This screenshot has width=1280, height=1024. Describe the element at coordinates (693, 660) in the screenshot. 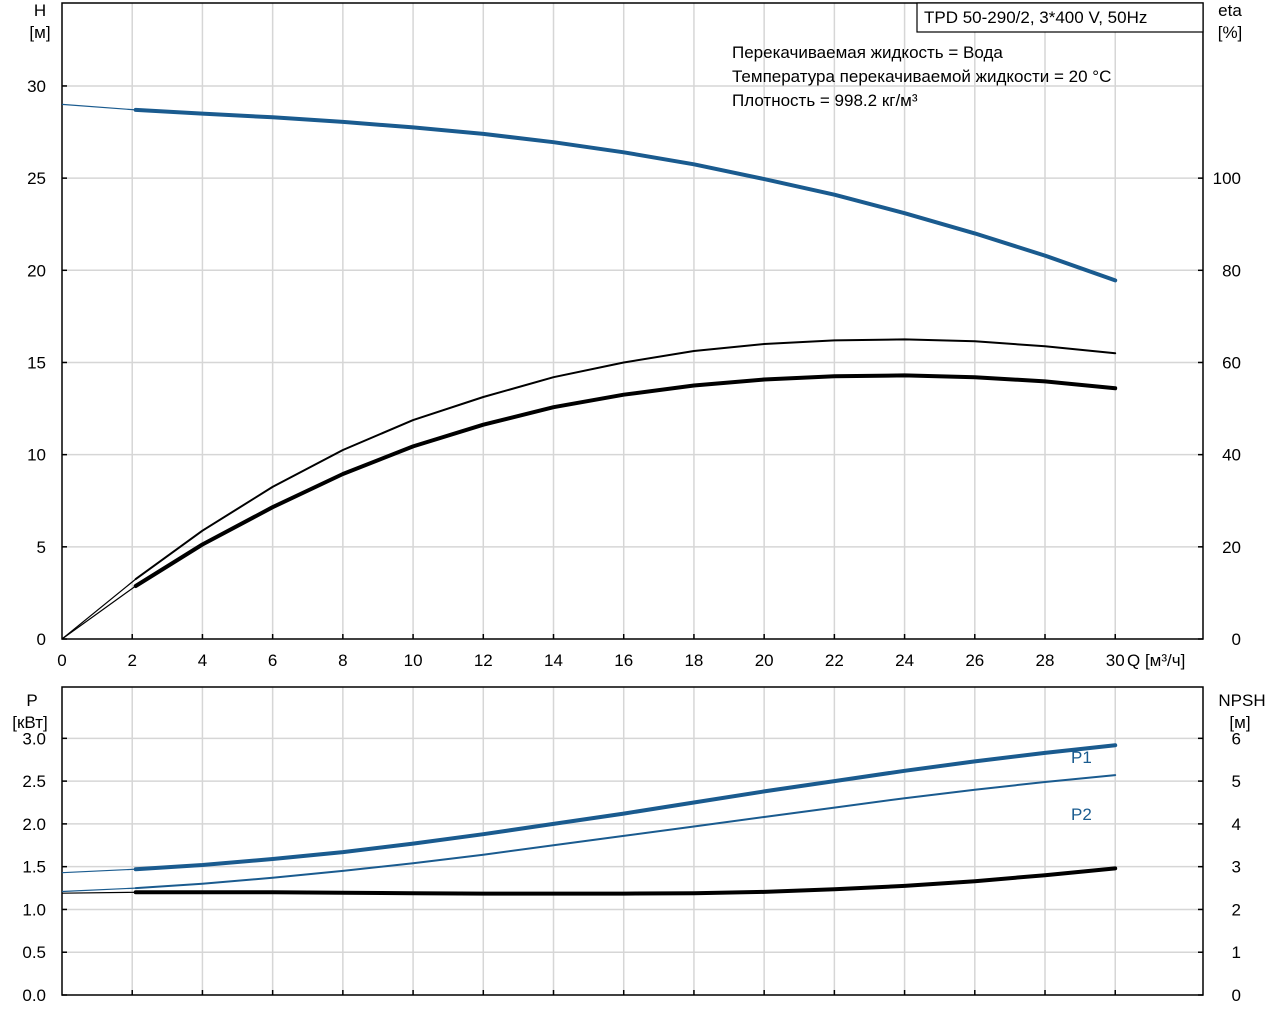

I see `x-tick-label: 18` at that location.